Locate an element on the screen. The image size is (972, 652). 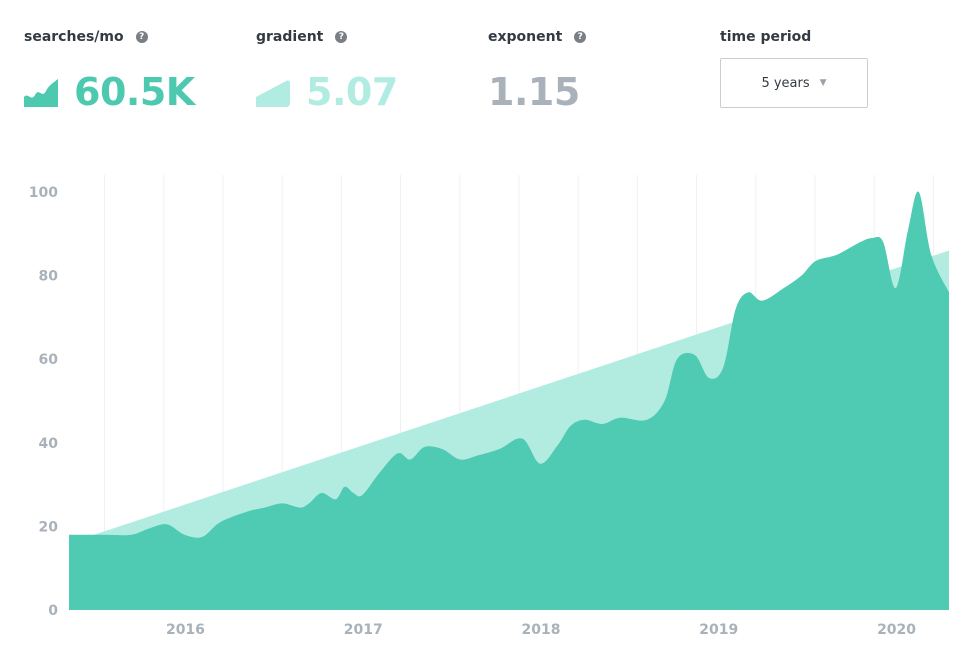
time-period-label: time period is located at coordinates (766, 37).